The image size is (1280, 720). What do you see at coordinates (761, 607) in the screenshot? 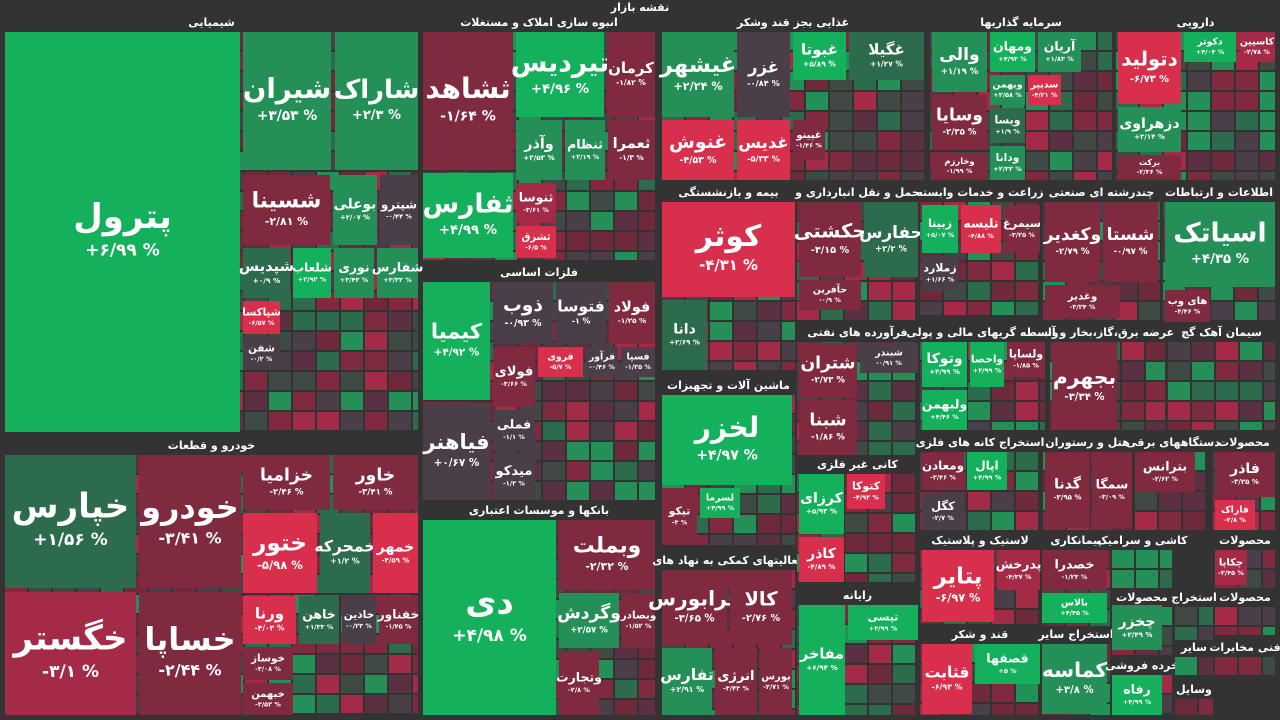
I see `stock-tile: کالا -۲/۷۶ %` at bounding box center [761, 607].